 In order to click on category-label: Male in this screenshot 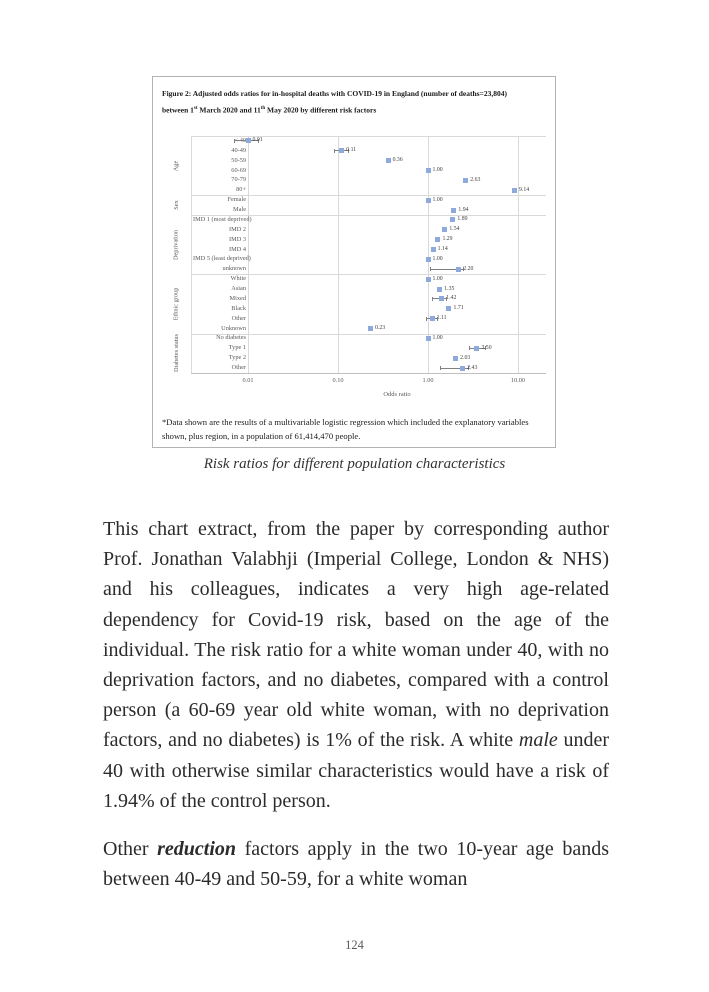, I will do `click(239, 210)`.